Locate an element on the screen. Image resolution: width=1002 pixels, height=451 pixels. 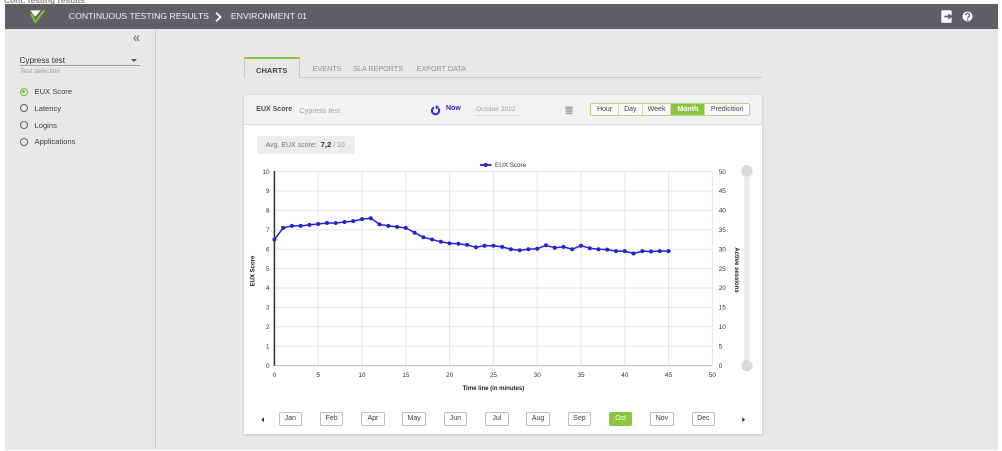
svg-text: 4 is located at coordinates (268, 288).